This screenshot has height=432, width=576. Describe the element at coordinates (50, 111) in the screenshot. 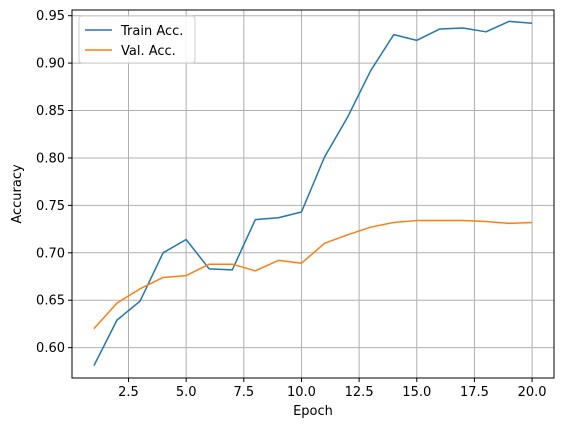

I see `y-tick-label: 0.85` at that location.